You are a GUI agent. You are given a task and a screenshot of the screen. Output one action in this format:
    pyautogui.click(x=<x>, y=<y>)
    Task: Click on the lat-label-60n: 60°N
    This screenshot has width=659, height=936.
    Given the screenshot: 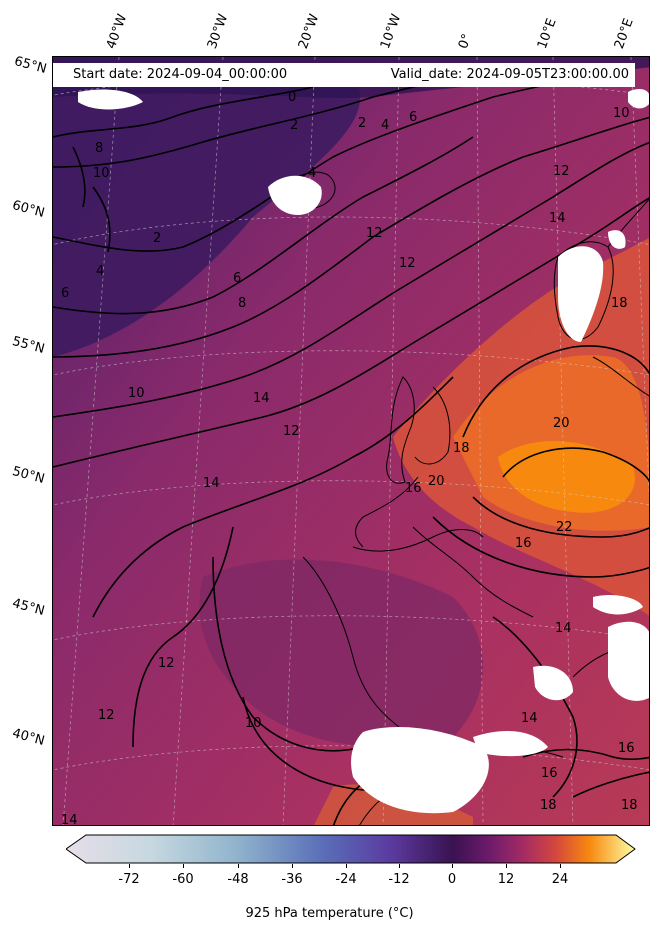 What is the action you would take?
    pyautogui.click(x=28, y=209)
    